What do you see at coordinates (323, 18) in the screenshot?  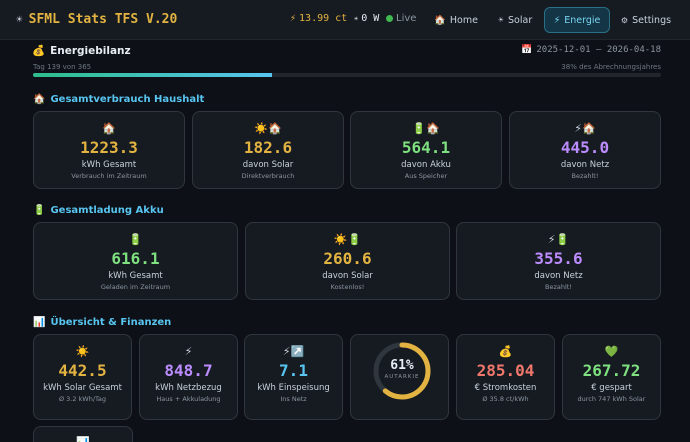 I see `price-value: 13.99 ct` at bounding box center [323, 18].